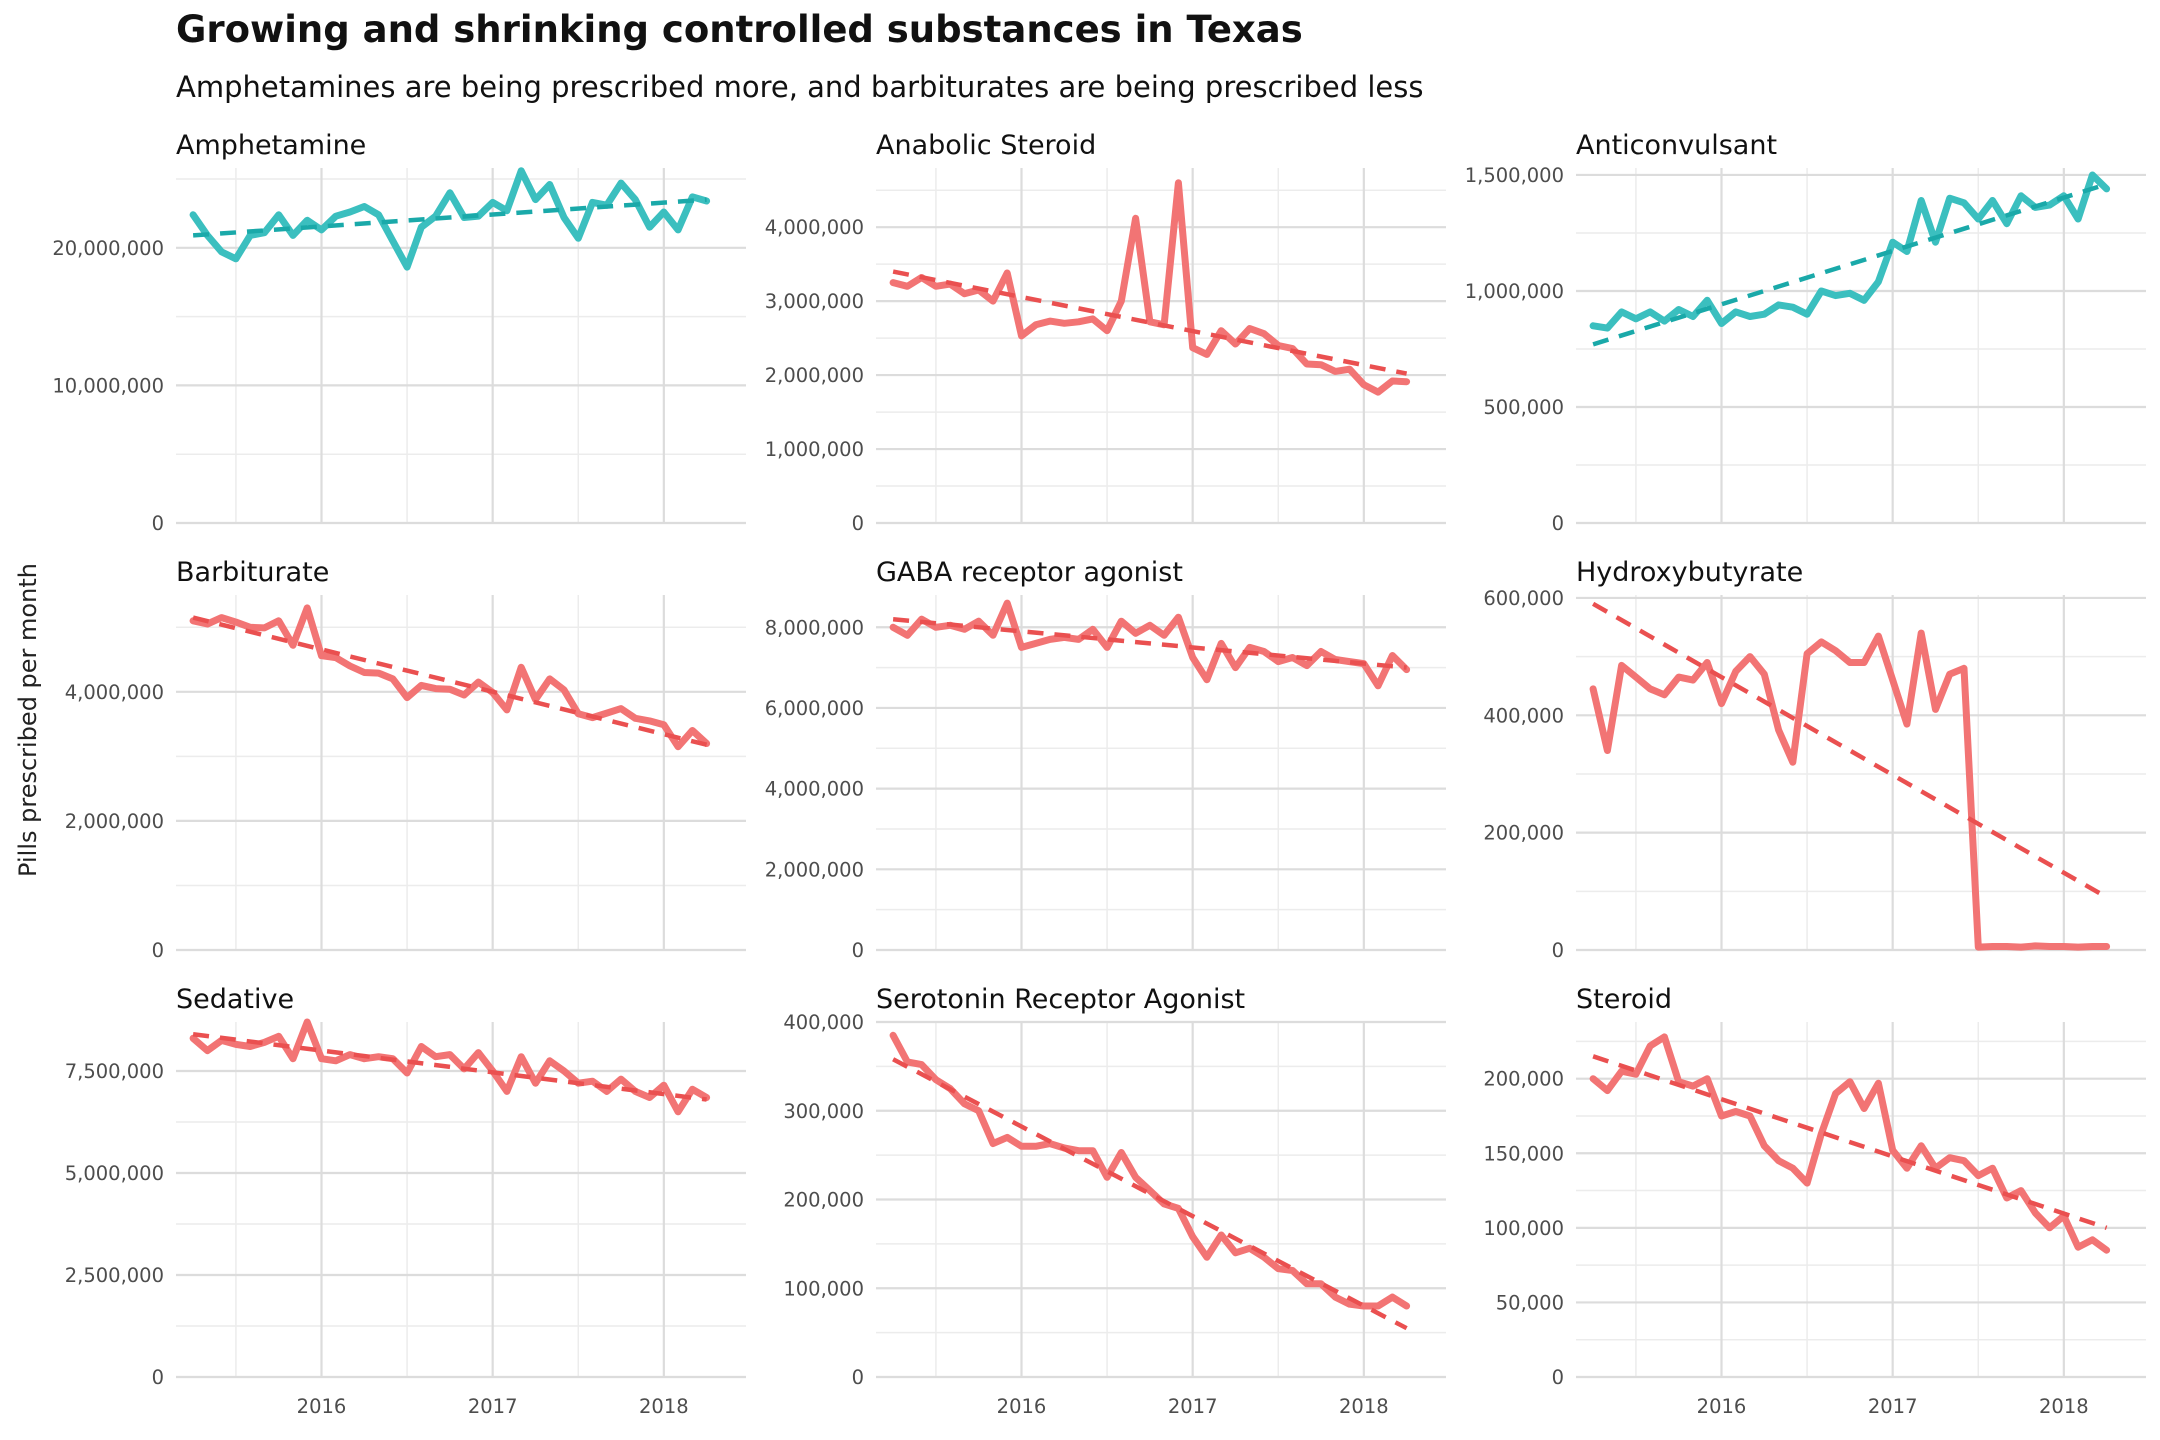 The width and height of the screenshot is (2160, 1440). Describe the element at coordinates (252, 572) in the screenshot. I see `panel-title: Barbiturate` at that location.